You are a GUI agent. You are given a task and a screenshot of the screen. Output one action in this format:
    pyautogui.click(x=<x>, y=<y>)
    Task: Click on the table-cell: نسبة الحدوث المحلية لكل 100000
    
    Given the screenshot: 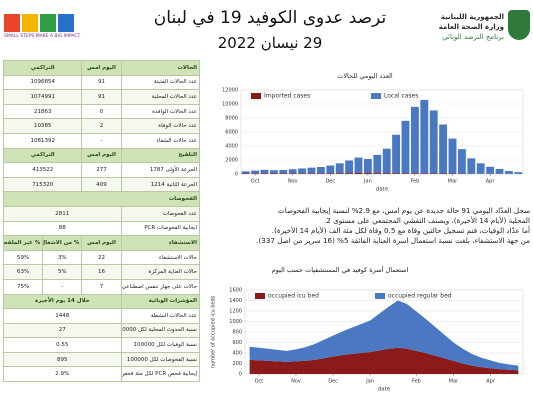 What is the action you would take?
    pyautogui.click(x=160, y=330)
    